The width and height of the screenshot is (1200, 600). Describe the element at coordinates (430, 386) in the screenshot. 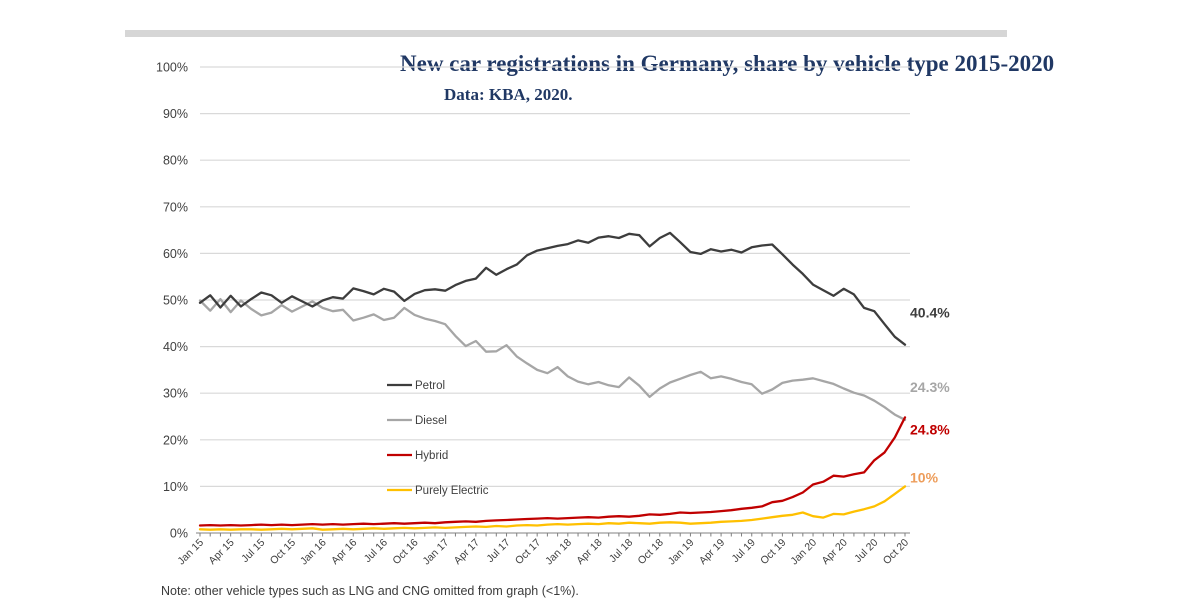

I see `legend-label-petrol: Petrol` at that location.